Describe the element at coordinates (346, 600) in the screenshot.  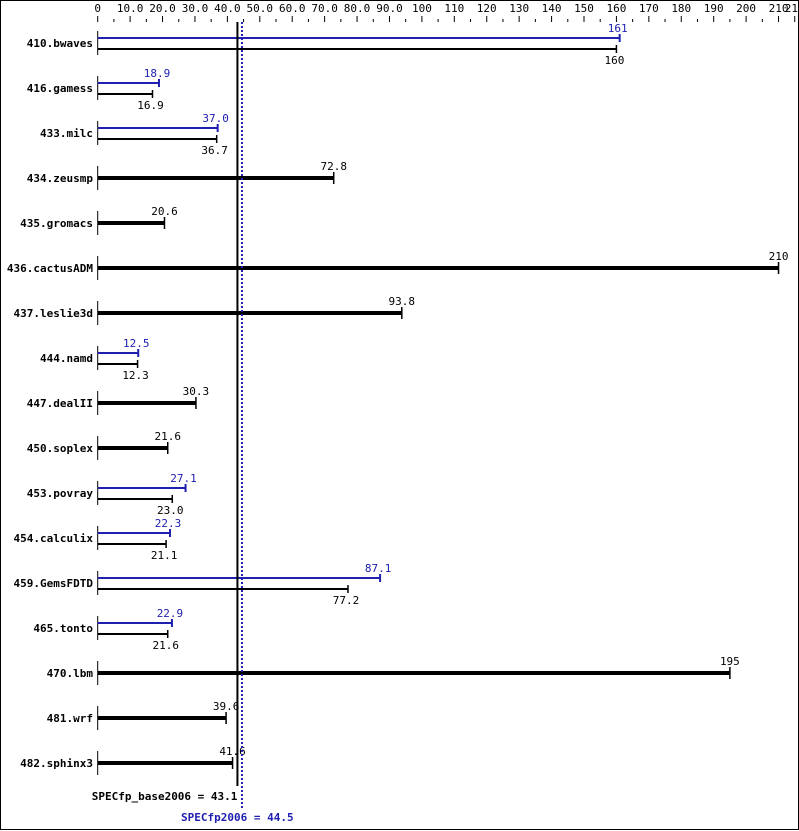
I see `base-value-label: 77.2` at that location.